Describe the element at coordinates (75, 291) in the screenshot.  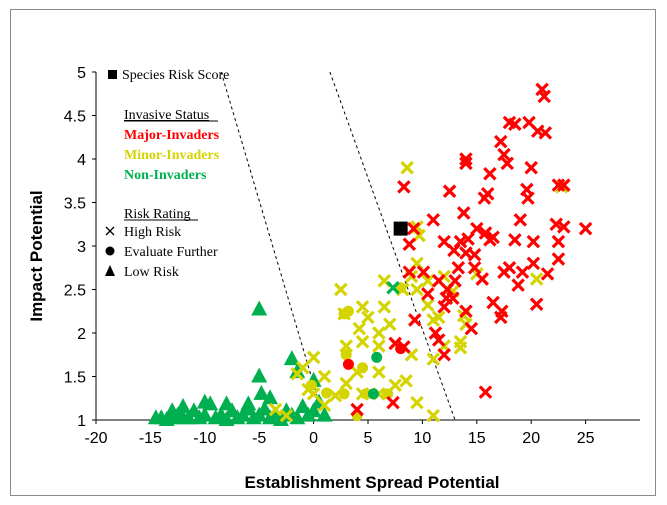
I see `y-tick-label: 2.5` at that location.